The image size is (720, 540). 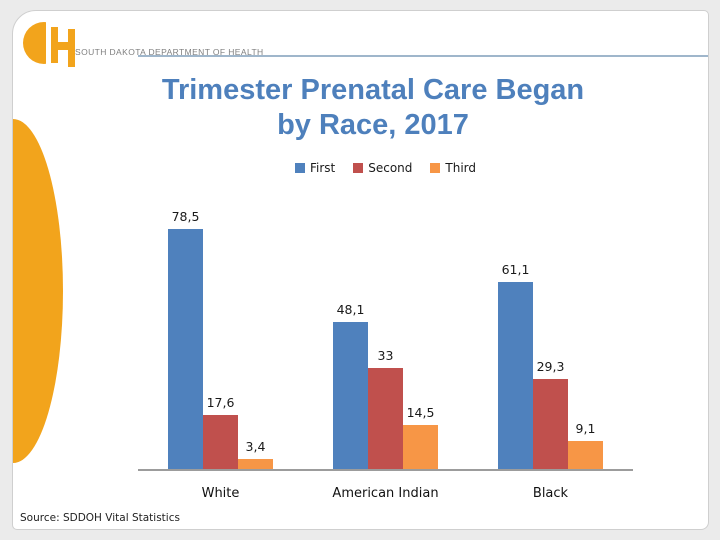 What do you see at coordinates (515, 375) in the screenshot?
I see `bar-first-black` at bounding box center [515, 375].